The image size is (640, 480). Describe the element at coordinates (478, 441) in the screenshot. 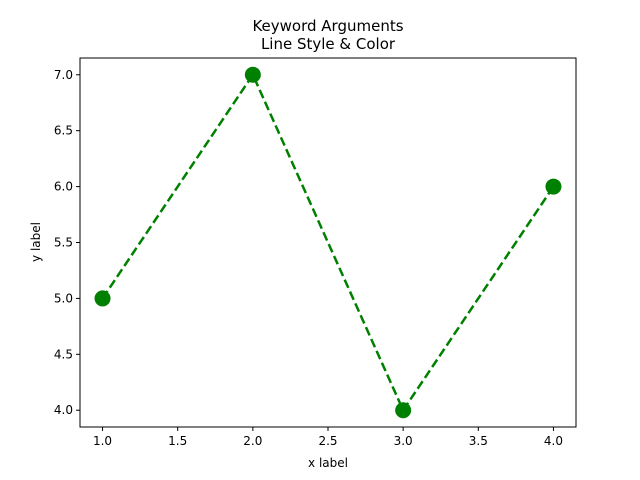

I see `x-tick-label: 3.5` at that location.